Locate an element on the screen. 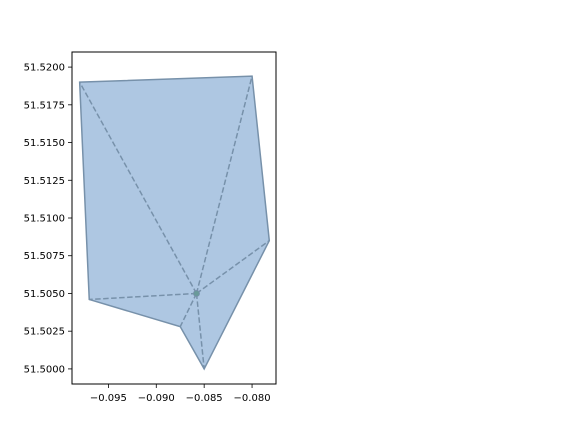 This screenshot has height=432, width=576. x-tick-label-1: −0.095 is located at coordinates (108, 398).